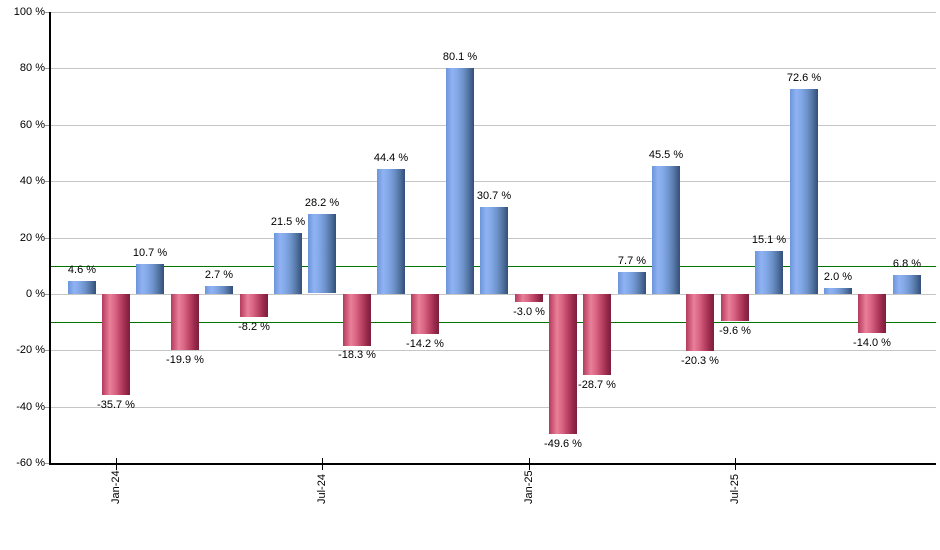 The height and width of the screenshot is (550, 940). Describe the element at coordinates (322, 489) in the screenshot. I see `x-axis-tick-label: Jul-24` at that location.